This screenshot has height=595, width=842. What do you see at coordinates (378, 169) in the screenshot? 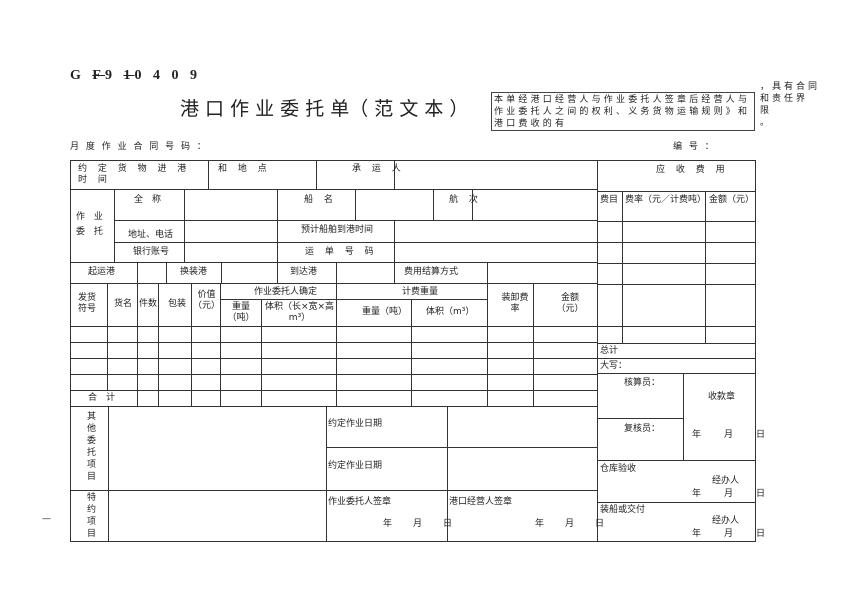
I see `carrier-label: 承 运 人` at bounding box center [378, 169].